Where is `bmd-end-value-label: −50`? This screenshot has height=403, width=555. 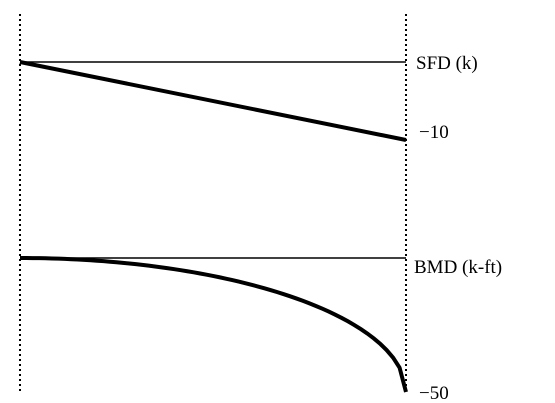 bmd-end-value-label: −50 is located at coordinates (434, 393).